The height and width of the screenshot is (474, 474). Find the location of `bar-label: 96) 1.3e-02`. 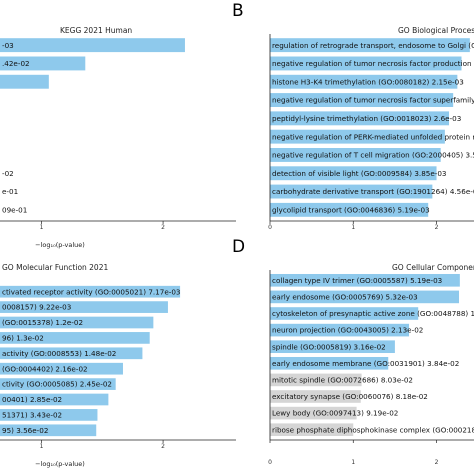

bar-label: 96) 1.3e-02 is located at coordinates (23, 338).